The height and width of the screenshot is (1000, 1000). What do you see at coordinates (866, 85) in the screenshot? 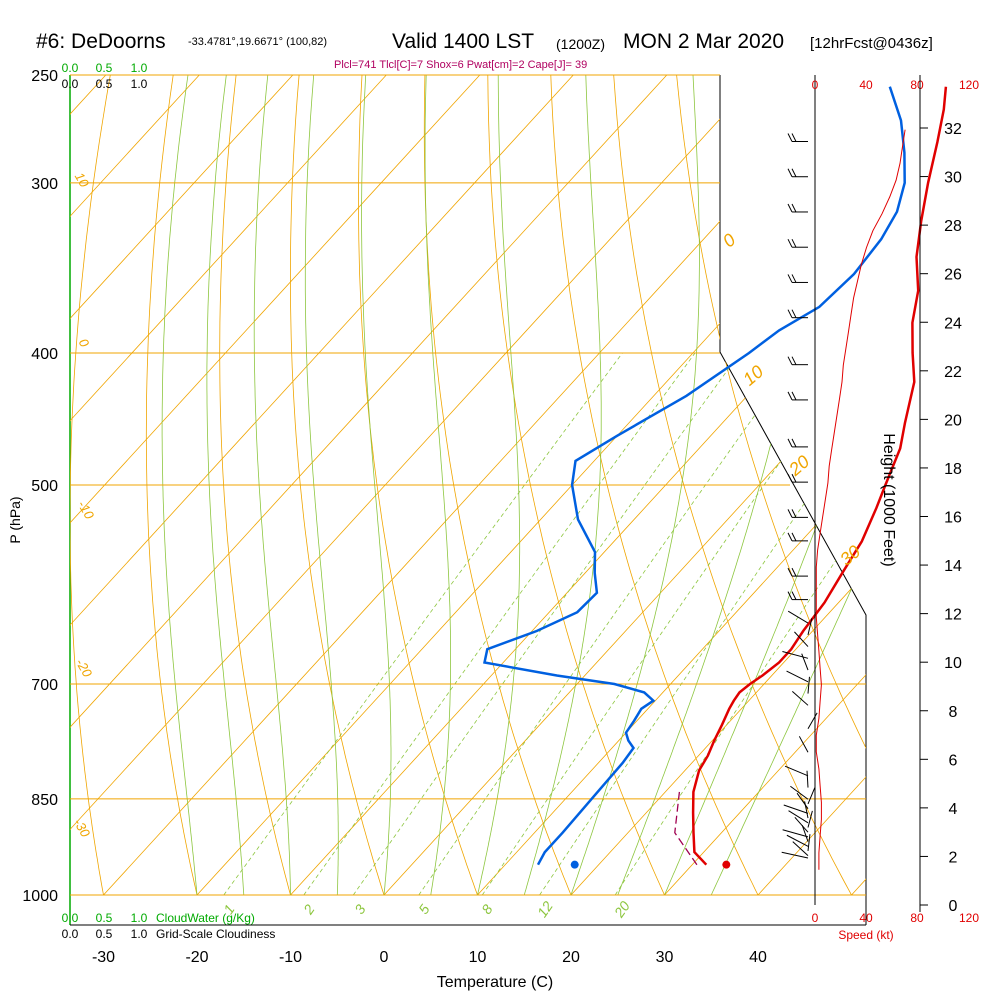
I see `speed-tick-top: 40` at bounding box center [866, 85].